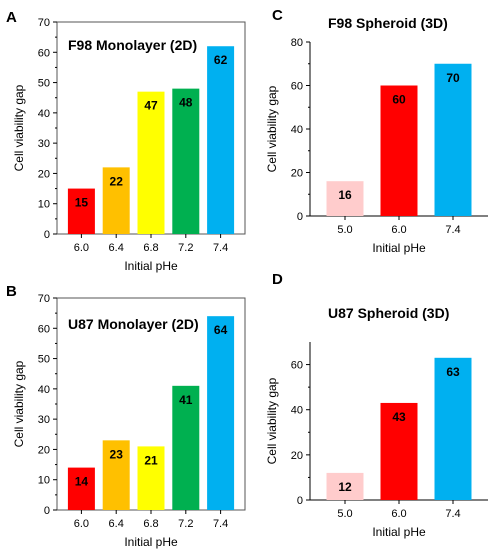  What do you see at coordinates (388, 23) in the screenshot?
I see `chart-title: F98 Spheroid (3D)` at bounding box center [388, 23].